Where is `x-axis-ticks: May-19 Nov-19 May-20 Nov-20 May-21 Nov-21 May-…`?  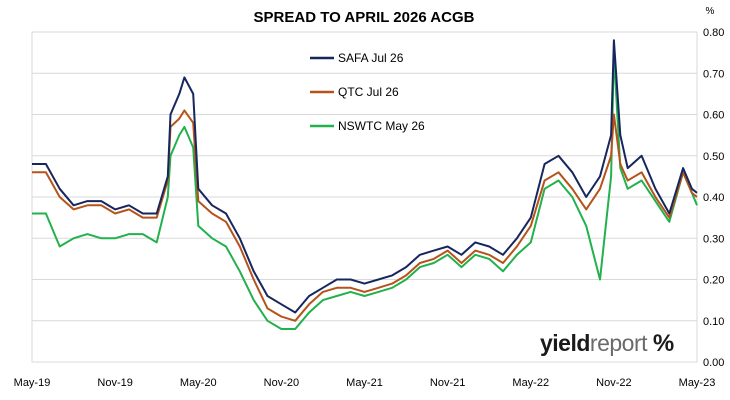 x-axis-ticks: May-19 Nov-19 May-20 Nov-20 May-21 Nov-21 May-… is located at coordinates (365, 383).